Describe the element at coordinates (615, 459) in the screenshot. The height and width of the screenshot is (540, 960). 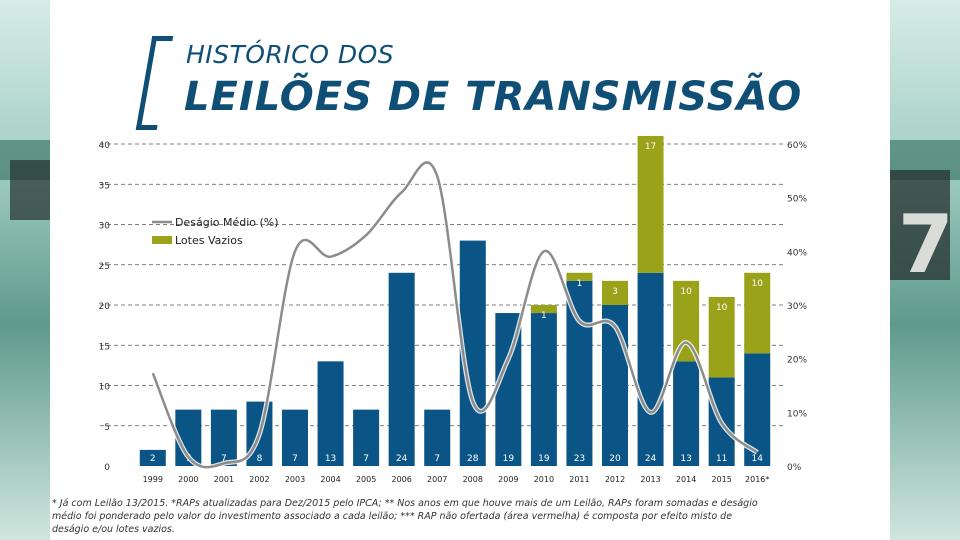
I see `bar-lotes-label: 20` at that location.